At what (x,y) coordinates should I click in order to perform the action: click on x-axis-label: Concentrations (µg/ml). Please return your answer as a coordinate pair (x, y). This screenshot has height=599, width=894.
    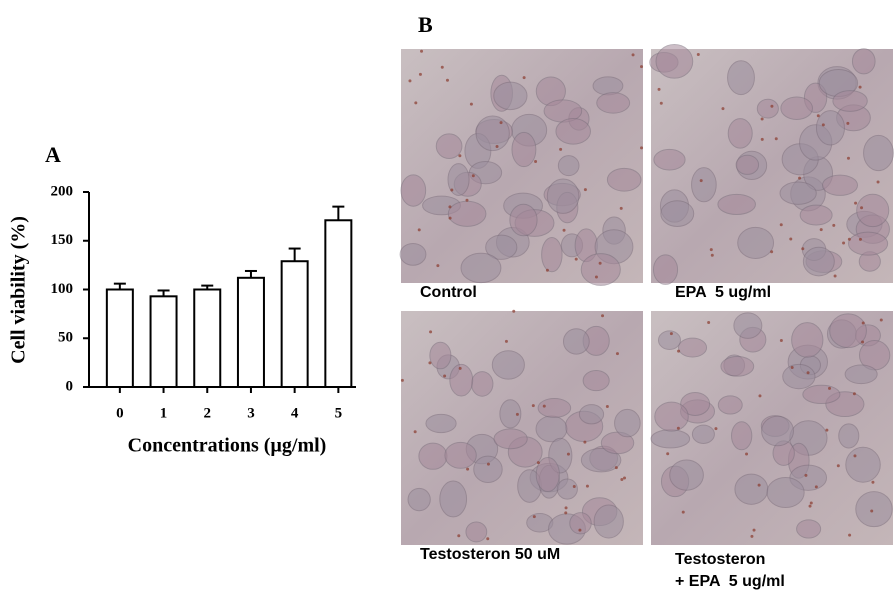
    Looking at the image, I should click on (227, 446).